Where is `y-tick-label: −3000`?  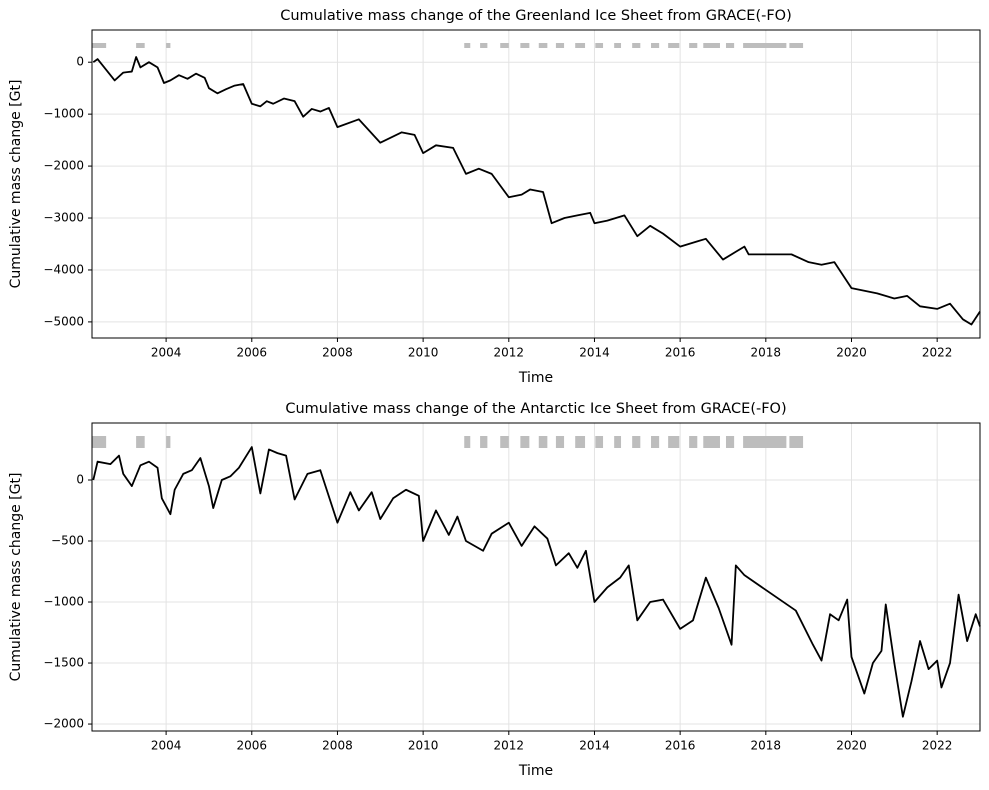 y-tick-label: −3000 is located at coordinates (63, 218).